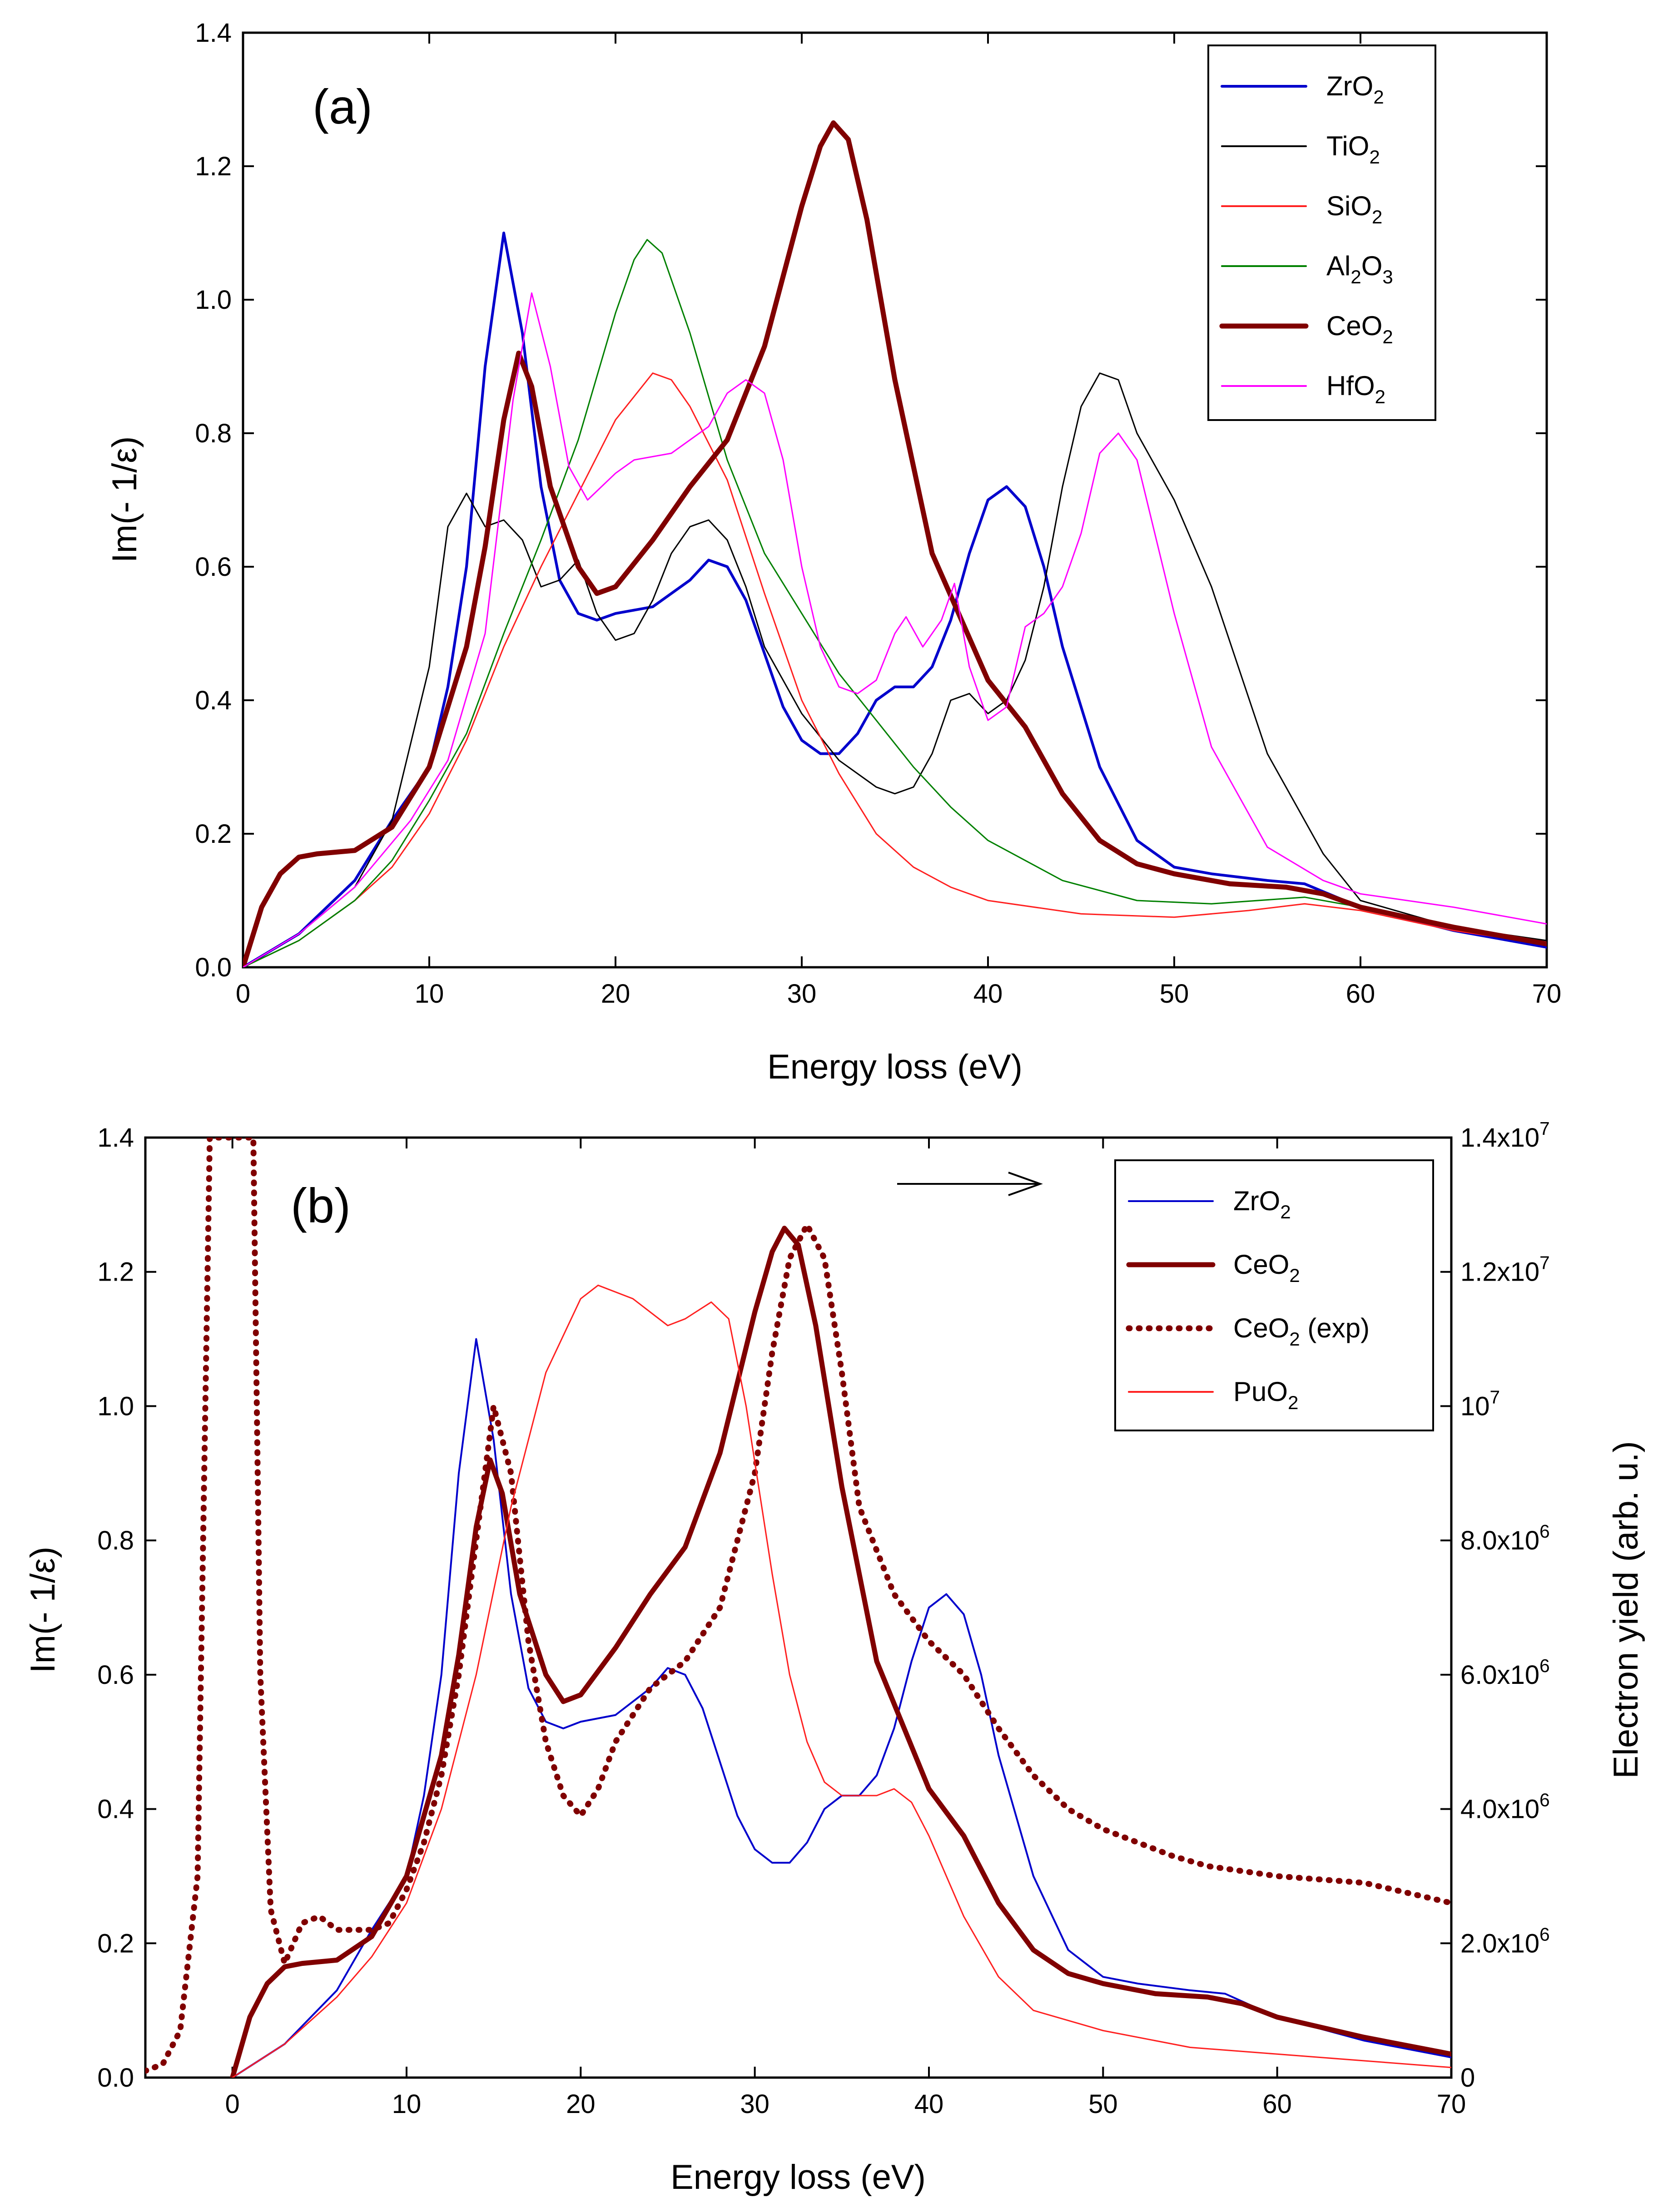 Image resolution: width=1658 pixels, height=2212 pixels. I want to click on panel-b-y2-axis-label: Electron yield (arb. u.), so click(1626, 1609).